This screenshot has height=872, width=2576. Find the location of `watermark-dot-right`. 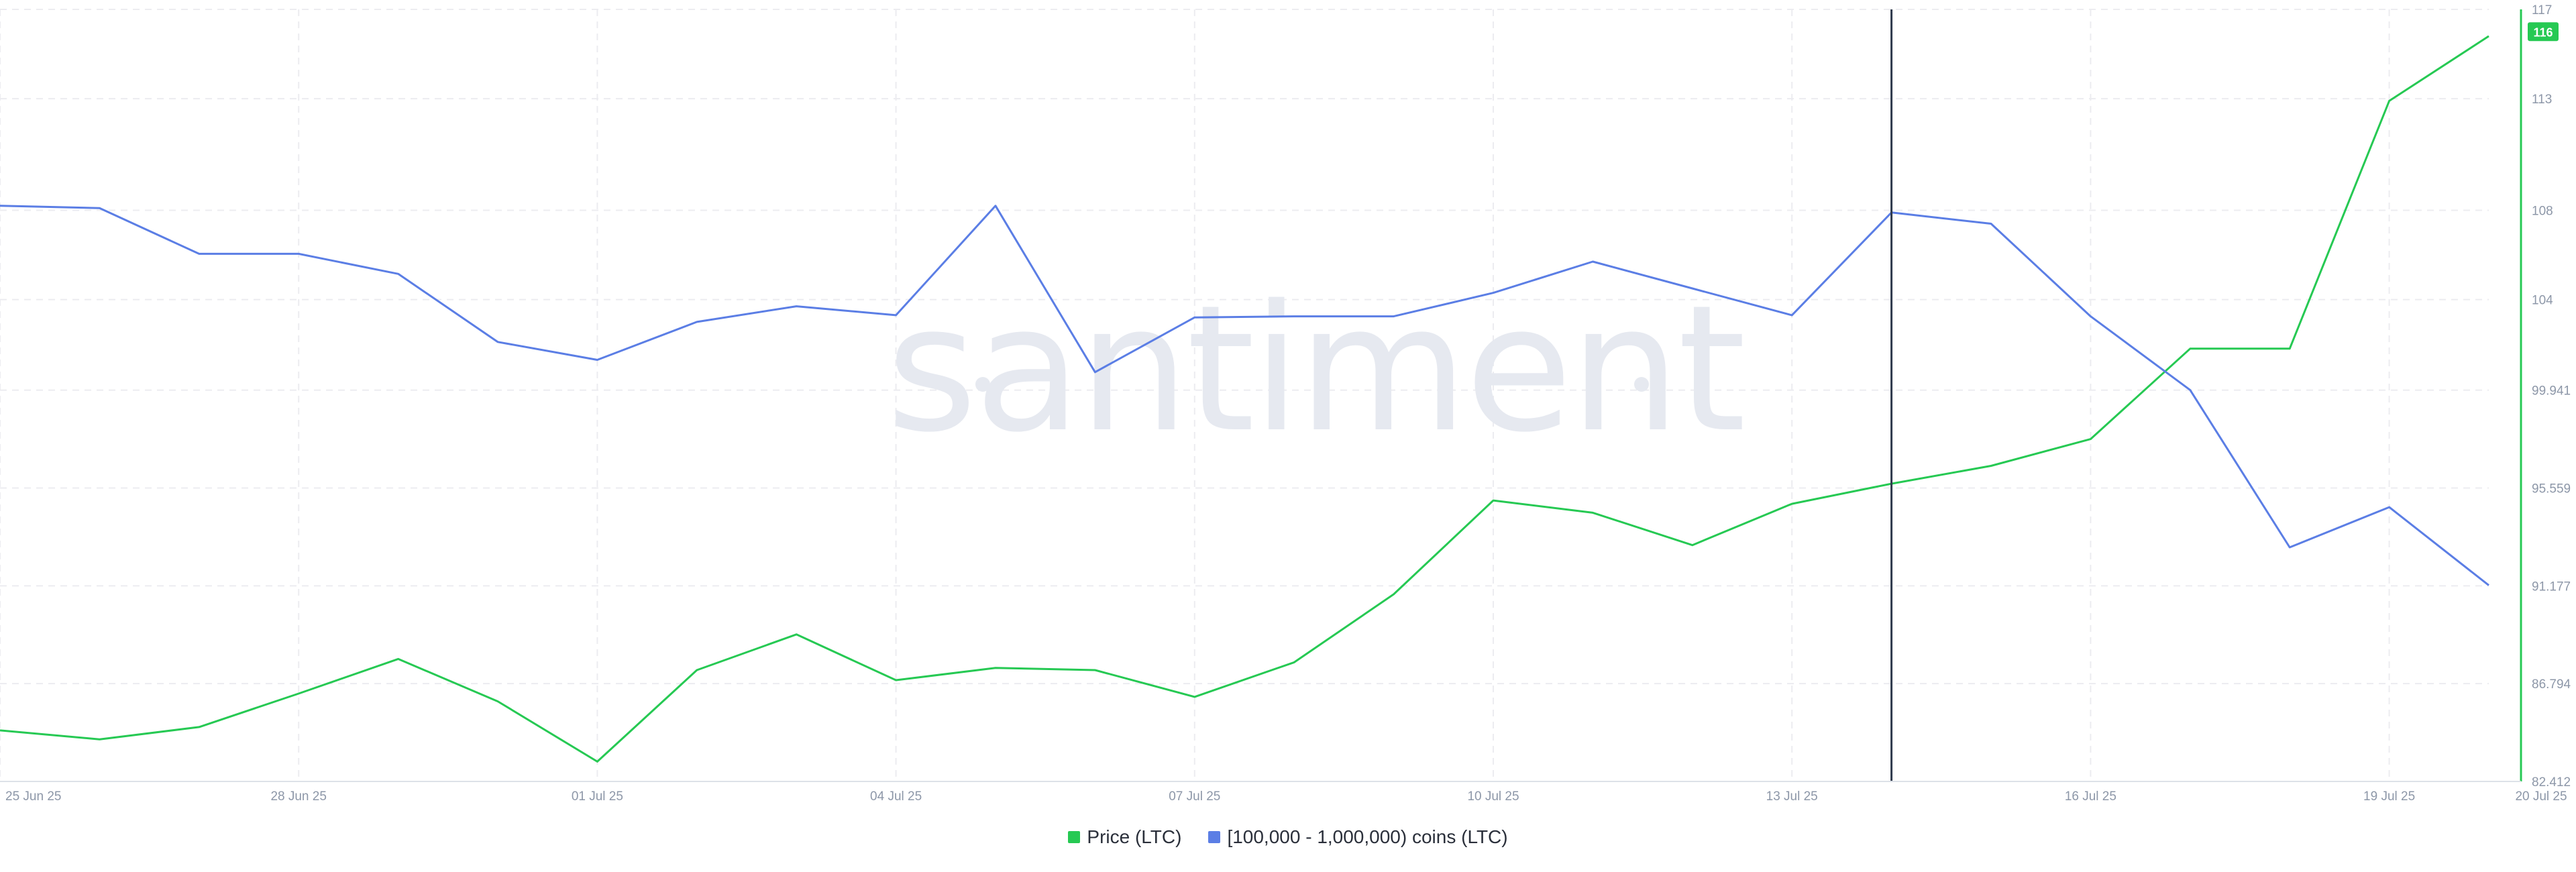

watermark-dot-right is located at coordinates (1641, 385).